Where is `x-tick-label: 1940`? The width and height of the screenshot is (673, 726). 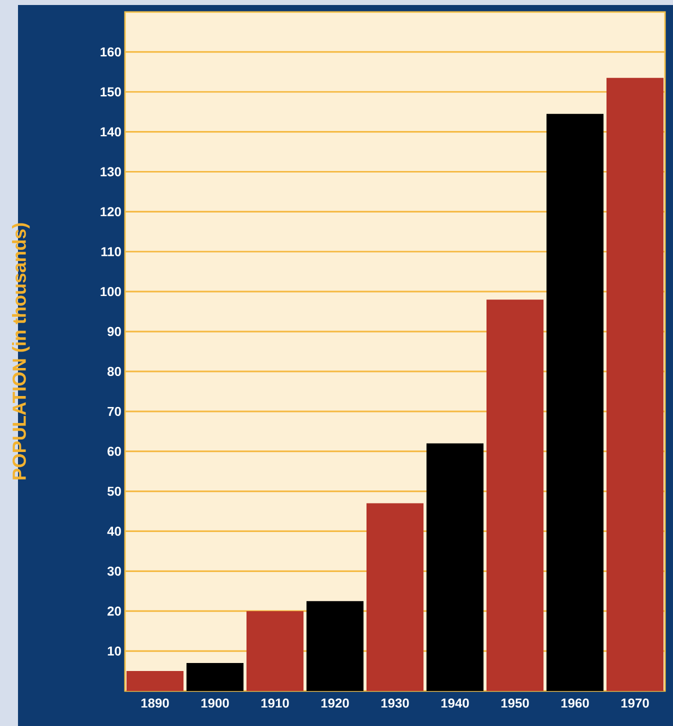 x-tick-label: 1940 is located at coordinates (455, 703).